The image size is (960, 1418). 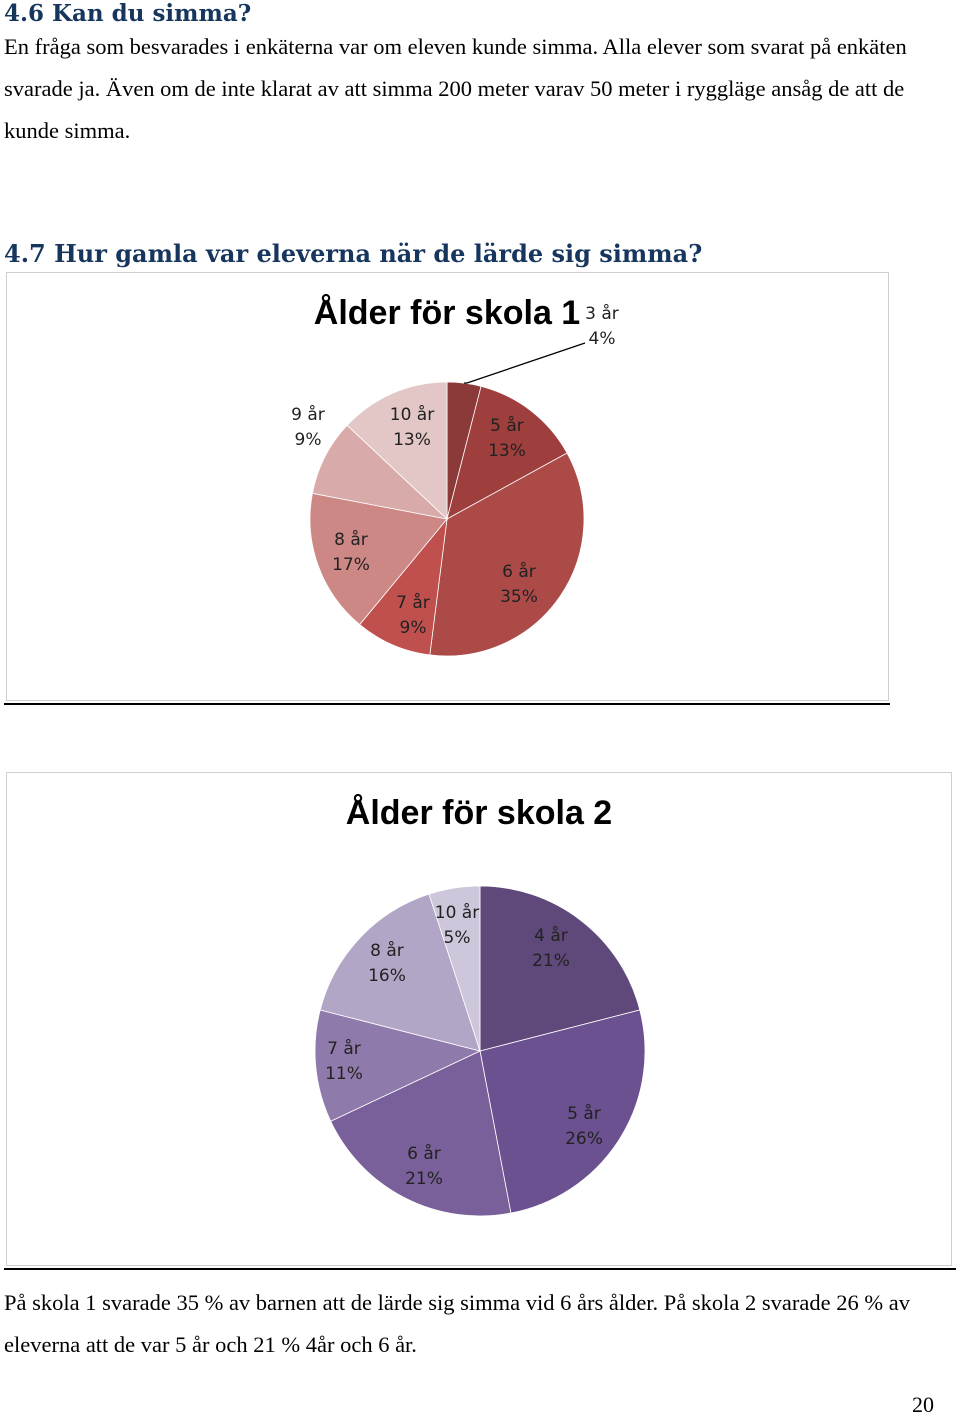 What do you see at coordinates (398, 1065) in the screenshot?
I see `pie-slice-7-år` at bounding box center [398, 1065].